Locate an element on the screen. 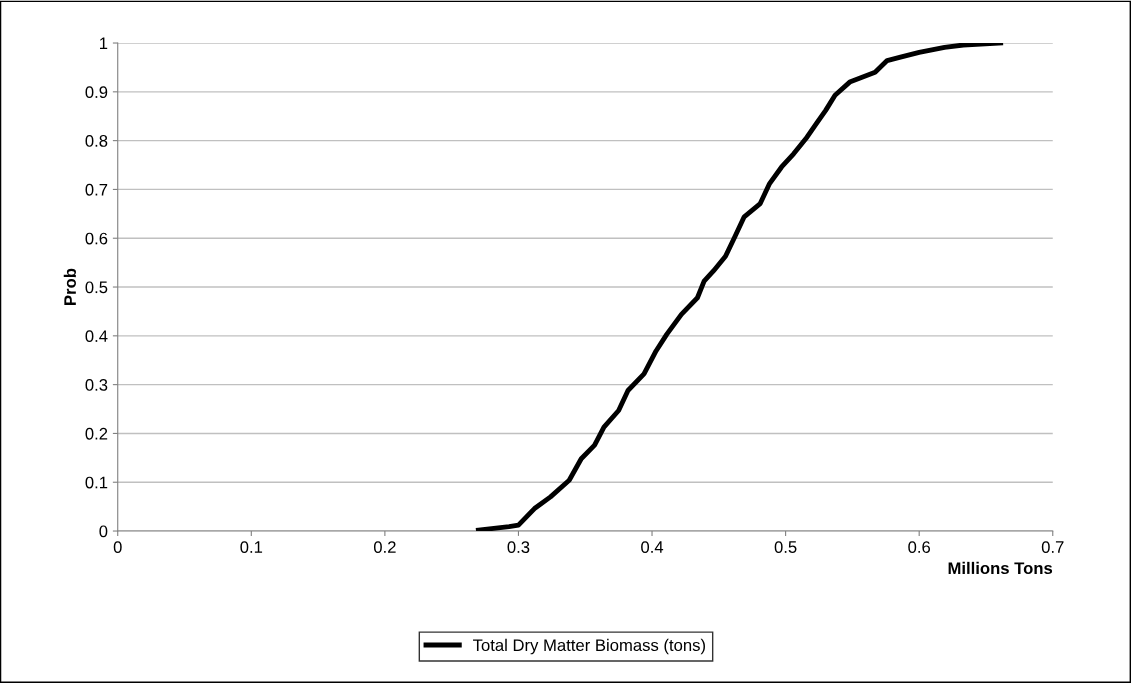 The height and width of the screenshot is (683, 1132). x-tick-label: 0.3 is located at coordinates (518, 547).